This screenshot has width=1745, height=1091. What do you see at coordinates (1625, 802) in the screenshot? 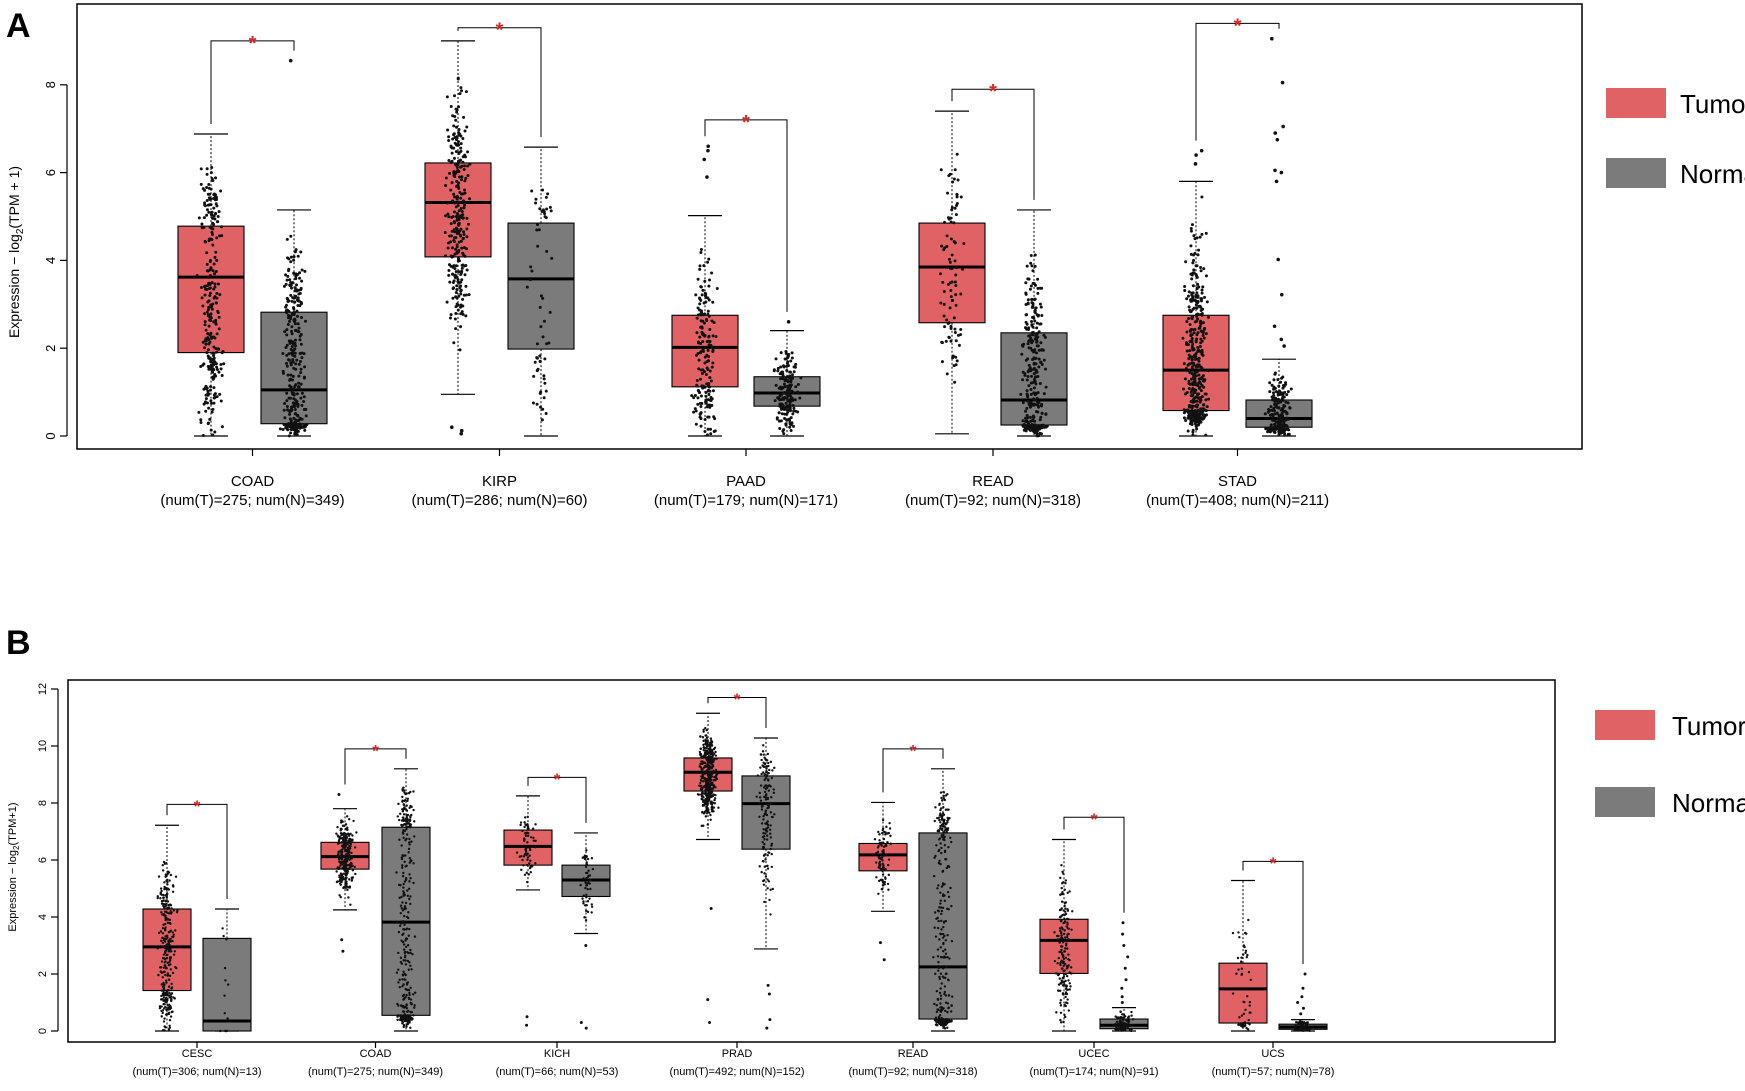
I see `legend-b-normal-swatch` at bounding box center [1625, 802].